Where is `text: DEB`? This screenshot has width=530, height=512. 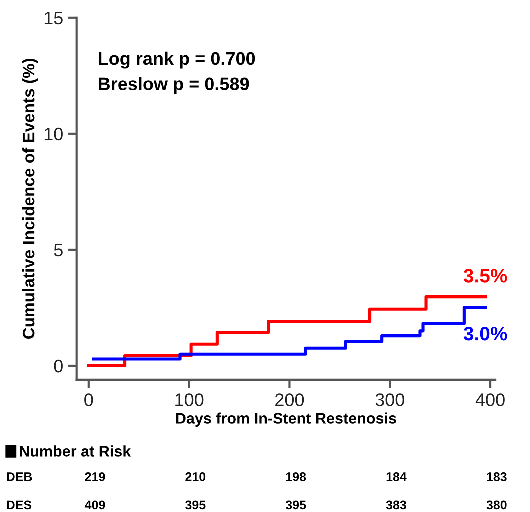 text: DEB is located at coordinates (19, 477).